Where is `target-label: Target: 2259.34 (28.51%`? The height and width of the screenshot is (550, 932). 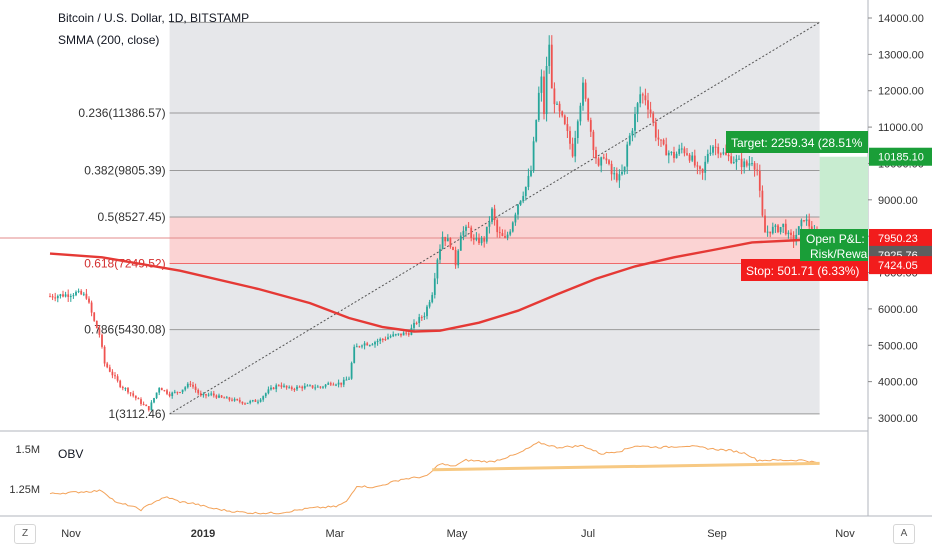 target-label: Target: 2259.34 (28.51% is located at coordinates (797, 142).